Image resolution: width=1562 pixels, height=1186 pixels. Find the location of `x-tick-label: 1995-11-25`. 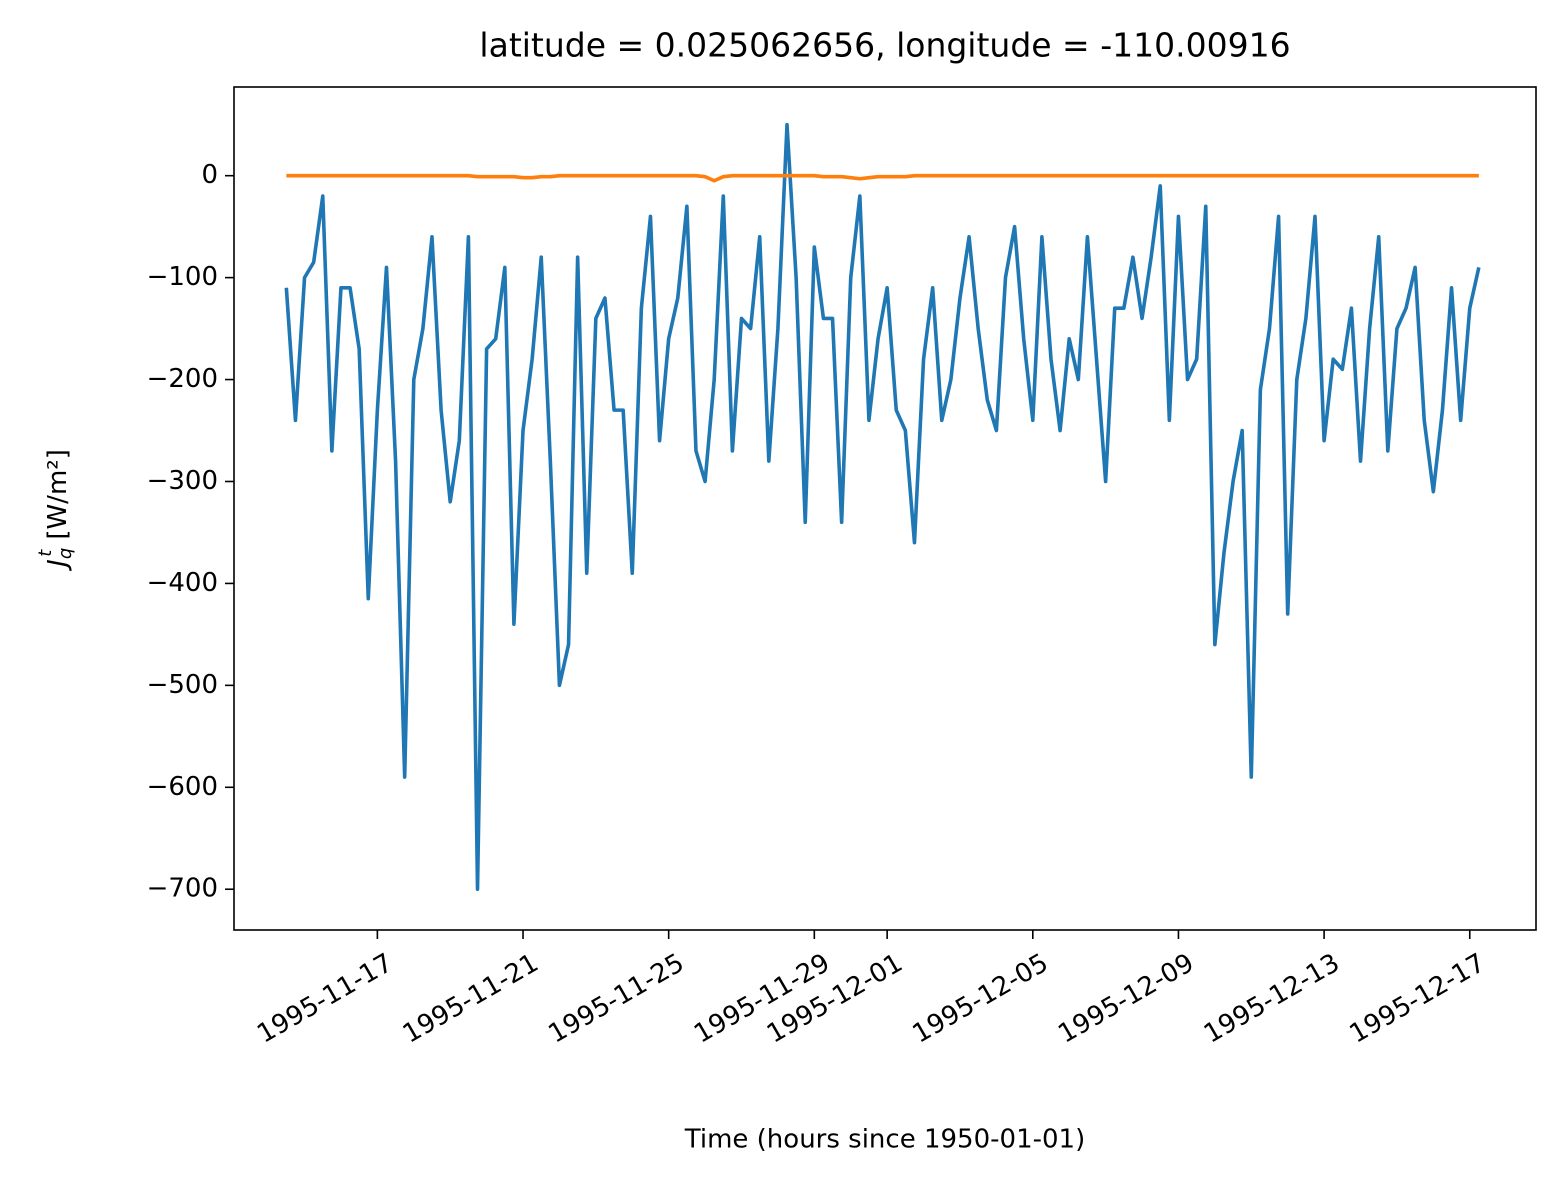

x-tick-label: 1995-11-25 is located at coordinates (617, 999).